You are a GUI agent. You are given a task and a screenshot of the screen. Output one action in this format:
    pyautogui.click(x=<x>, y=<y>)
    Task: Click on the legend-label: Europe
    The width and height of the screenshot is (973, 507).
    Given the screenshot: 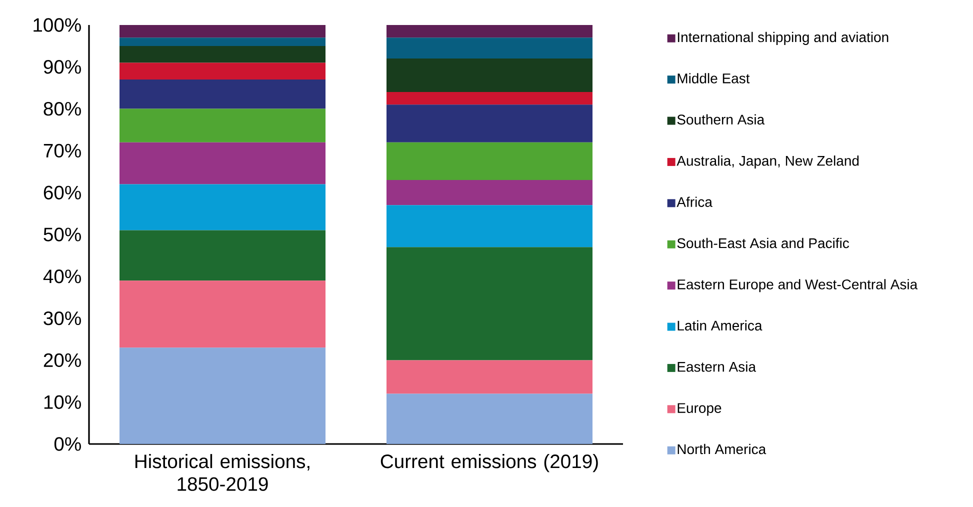 What is the action you would take?
    pyautogui.click(x=700, y=409)
    